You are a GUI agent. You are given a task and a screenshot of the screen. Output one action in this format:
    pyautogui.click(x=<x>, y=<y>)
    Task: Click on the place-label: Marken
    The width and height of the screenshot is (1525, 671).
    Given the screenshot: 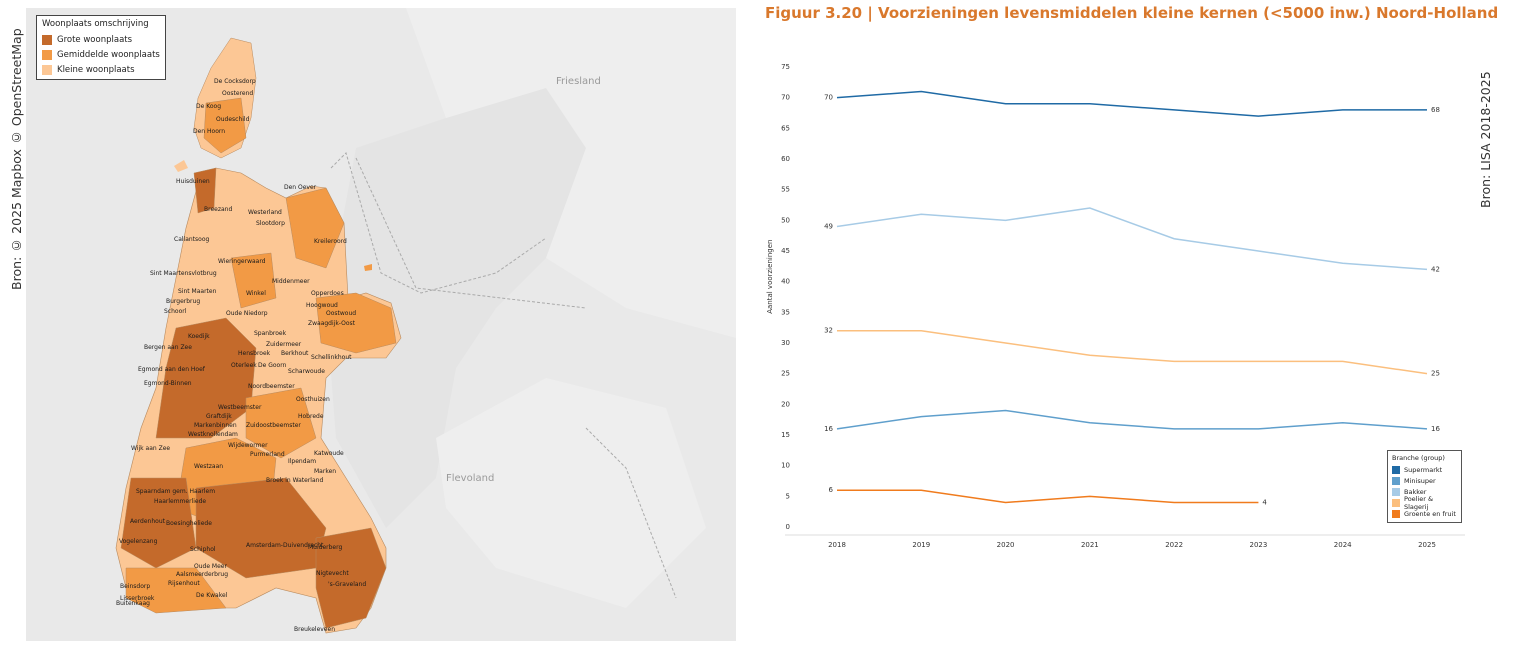 What is the action you would take?
    pyautogui.click(x=325, y=471)
    